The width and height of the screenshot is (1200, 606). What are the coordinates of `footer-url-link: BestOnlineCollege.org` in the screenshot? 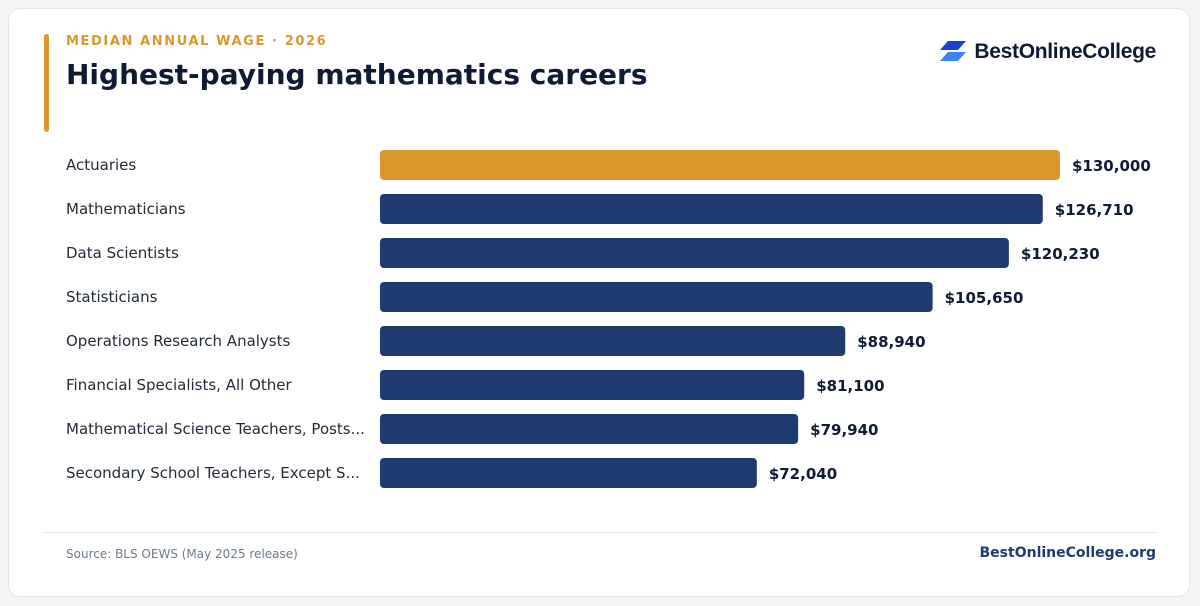 It's located at (1067, 553).